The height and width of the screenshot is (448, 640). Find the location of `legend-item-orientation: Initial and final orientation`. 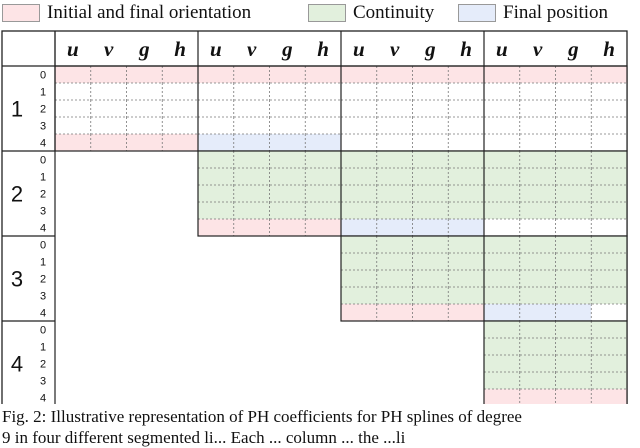

legend-item-orientation: Initial and final orientation is located at coordinates (127, 12).